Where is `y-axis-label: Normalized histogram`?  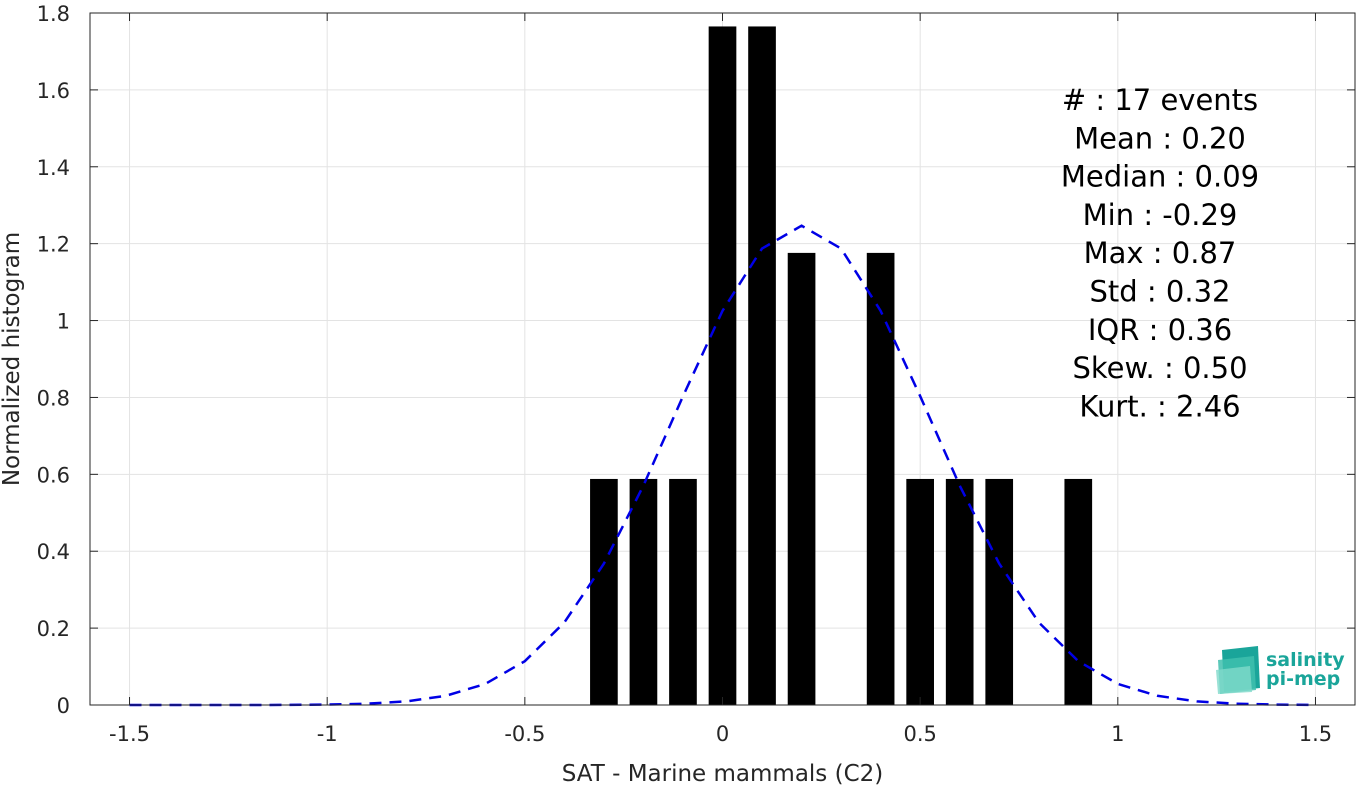
y-axis-label: Normalized histogram is located at coordinates (12, 359).